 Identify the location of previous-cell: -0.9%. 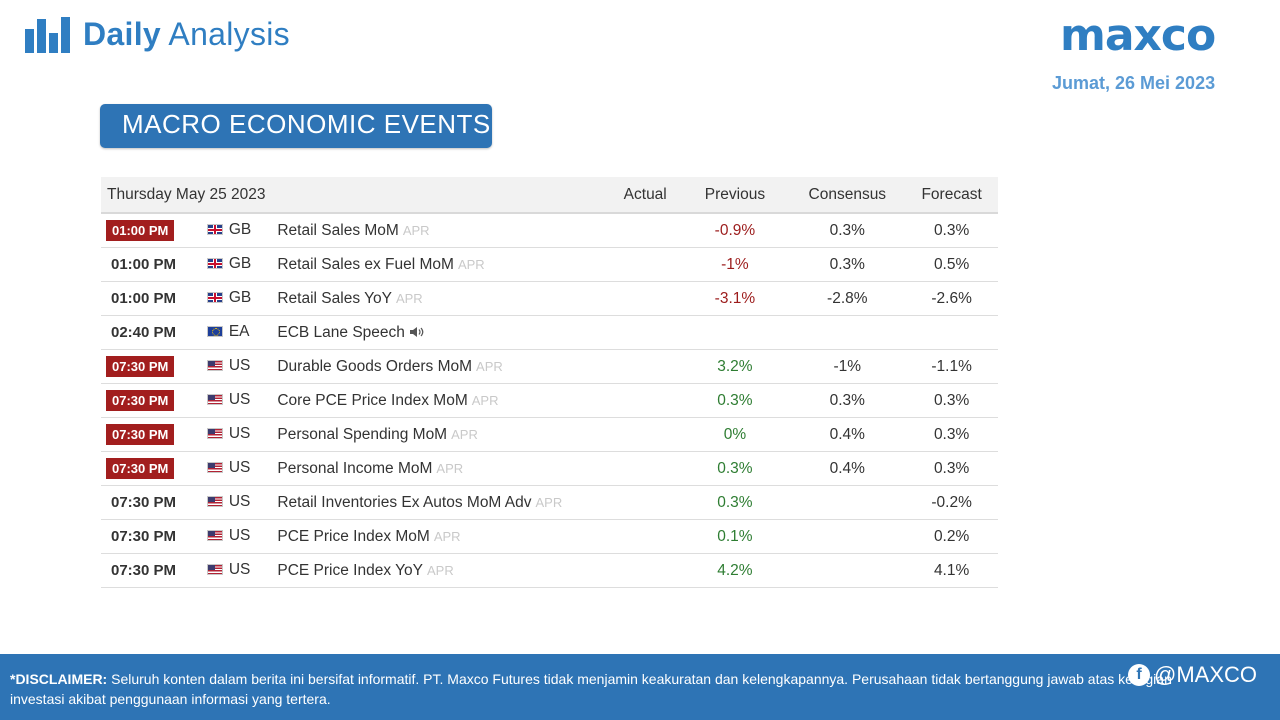
(735, 230).